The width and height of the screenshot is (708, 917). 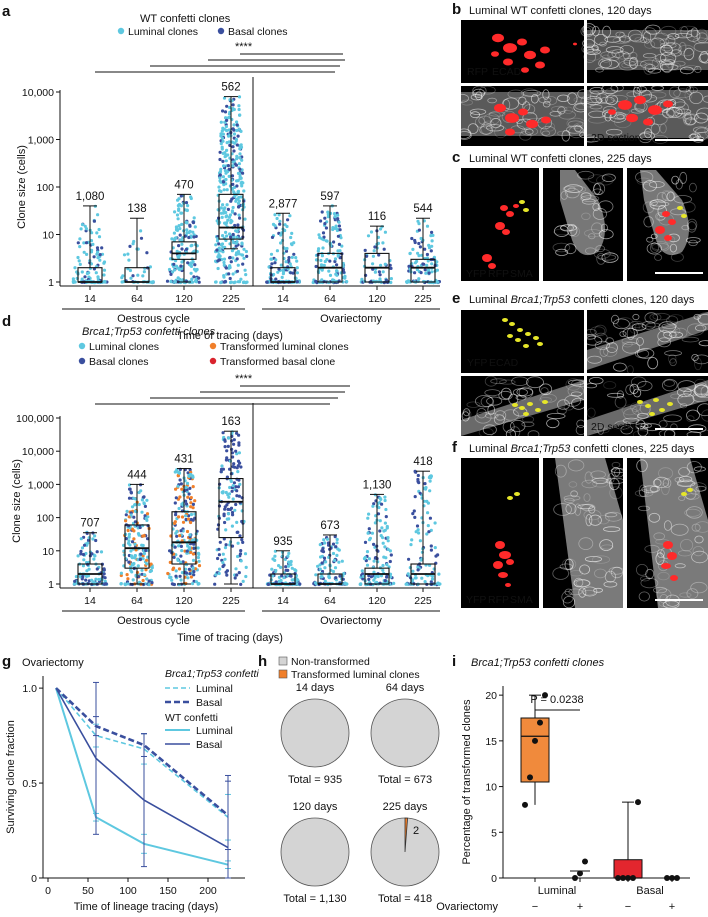 I want to click on x-tick-label: 14, so click(x=283, y=601).